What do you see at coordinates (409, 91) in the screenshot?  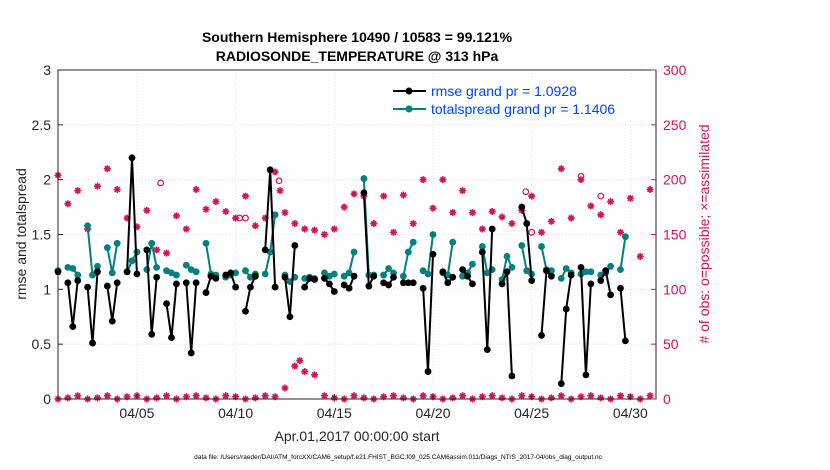 I see `legend-rmse-marker` at bounding box center [409, 91].